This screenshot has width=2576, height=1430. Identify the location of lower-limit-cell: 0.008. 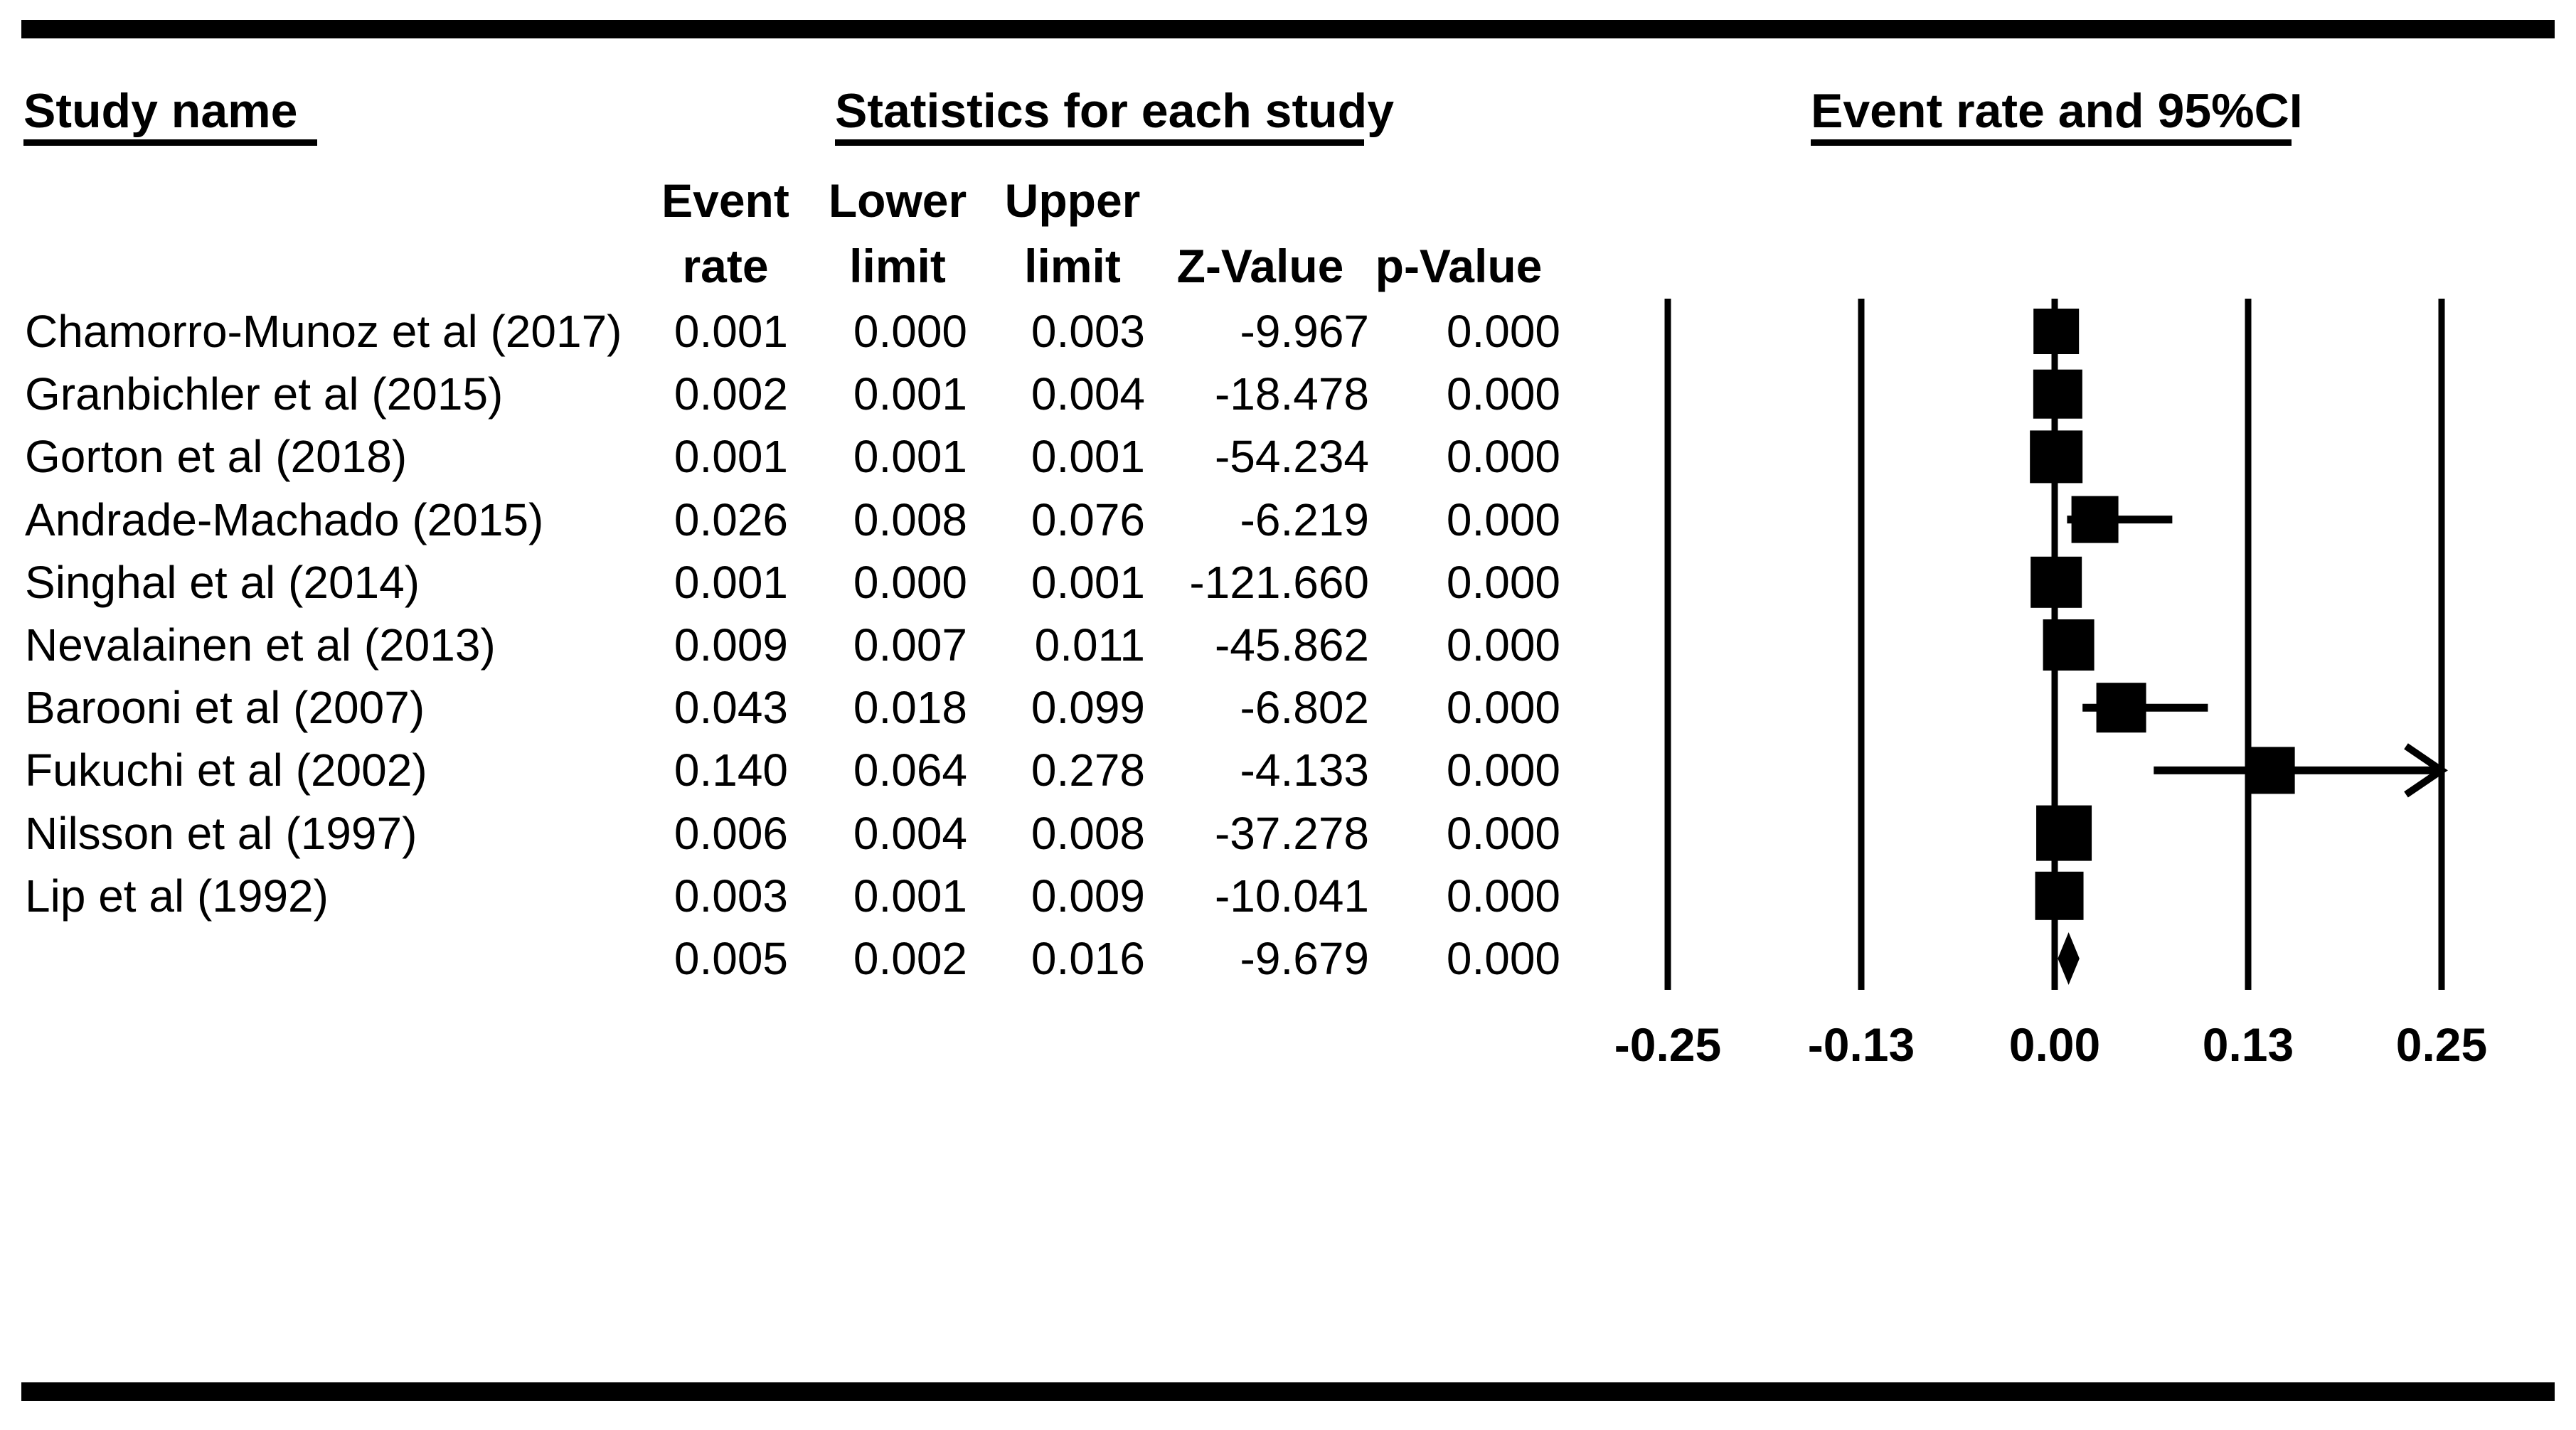
(910, 519).